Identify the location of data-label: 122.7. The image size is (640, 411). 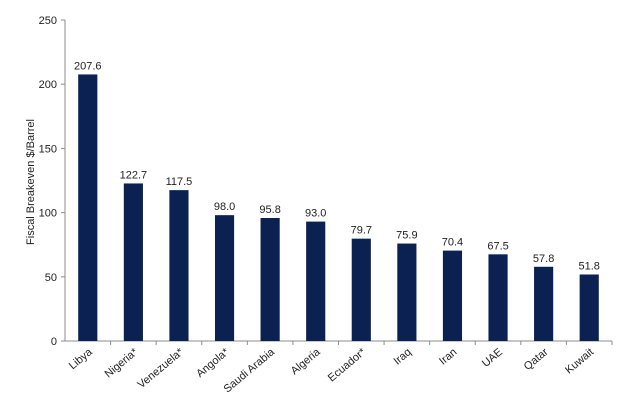
(134, 175).